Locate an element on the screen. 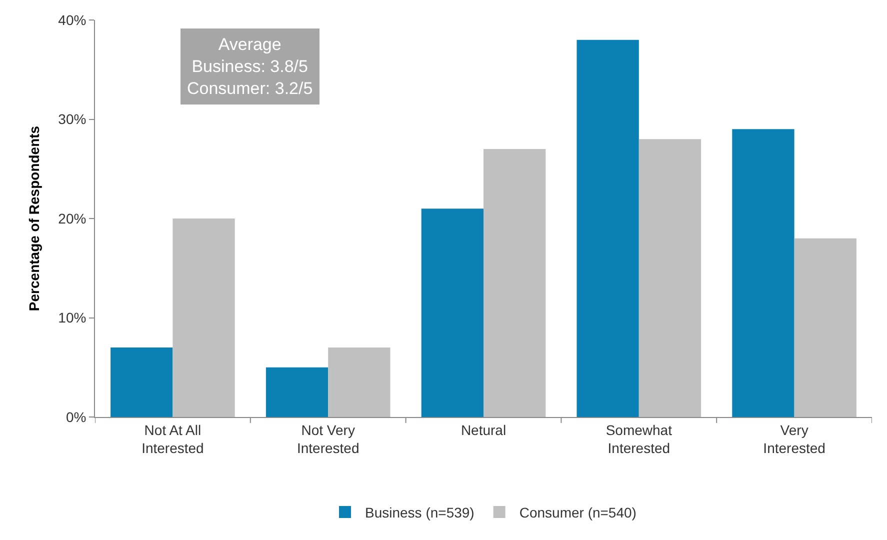 Image resolution: width=887 pixels, height=540 pixels. y-tick-label: 30% is located at coordinates (72, 119).